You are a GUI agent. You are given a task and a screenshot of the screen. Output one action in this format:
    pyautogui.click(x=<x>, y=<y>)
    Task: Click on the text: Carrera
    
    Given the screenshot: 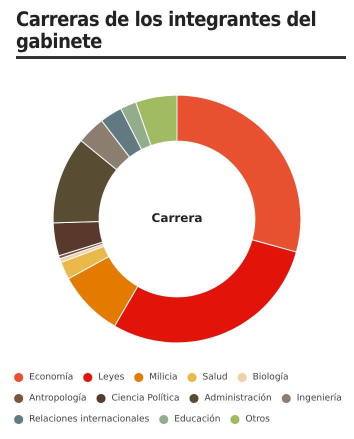 What is the action you would take?
    pyautogui.click(x=177, y=218)
    